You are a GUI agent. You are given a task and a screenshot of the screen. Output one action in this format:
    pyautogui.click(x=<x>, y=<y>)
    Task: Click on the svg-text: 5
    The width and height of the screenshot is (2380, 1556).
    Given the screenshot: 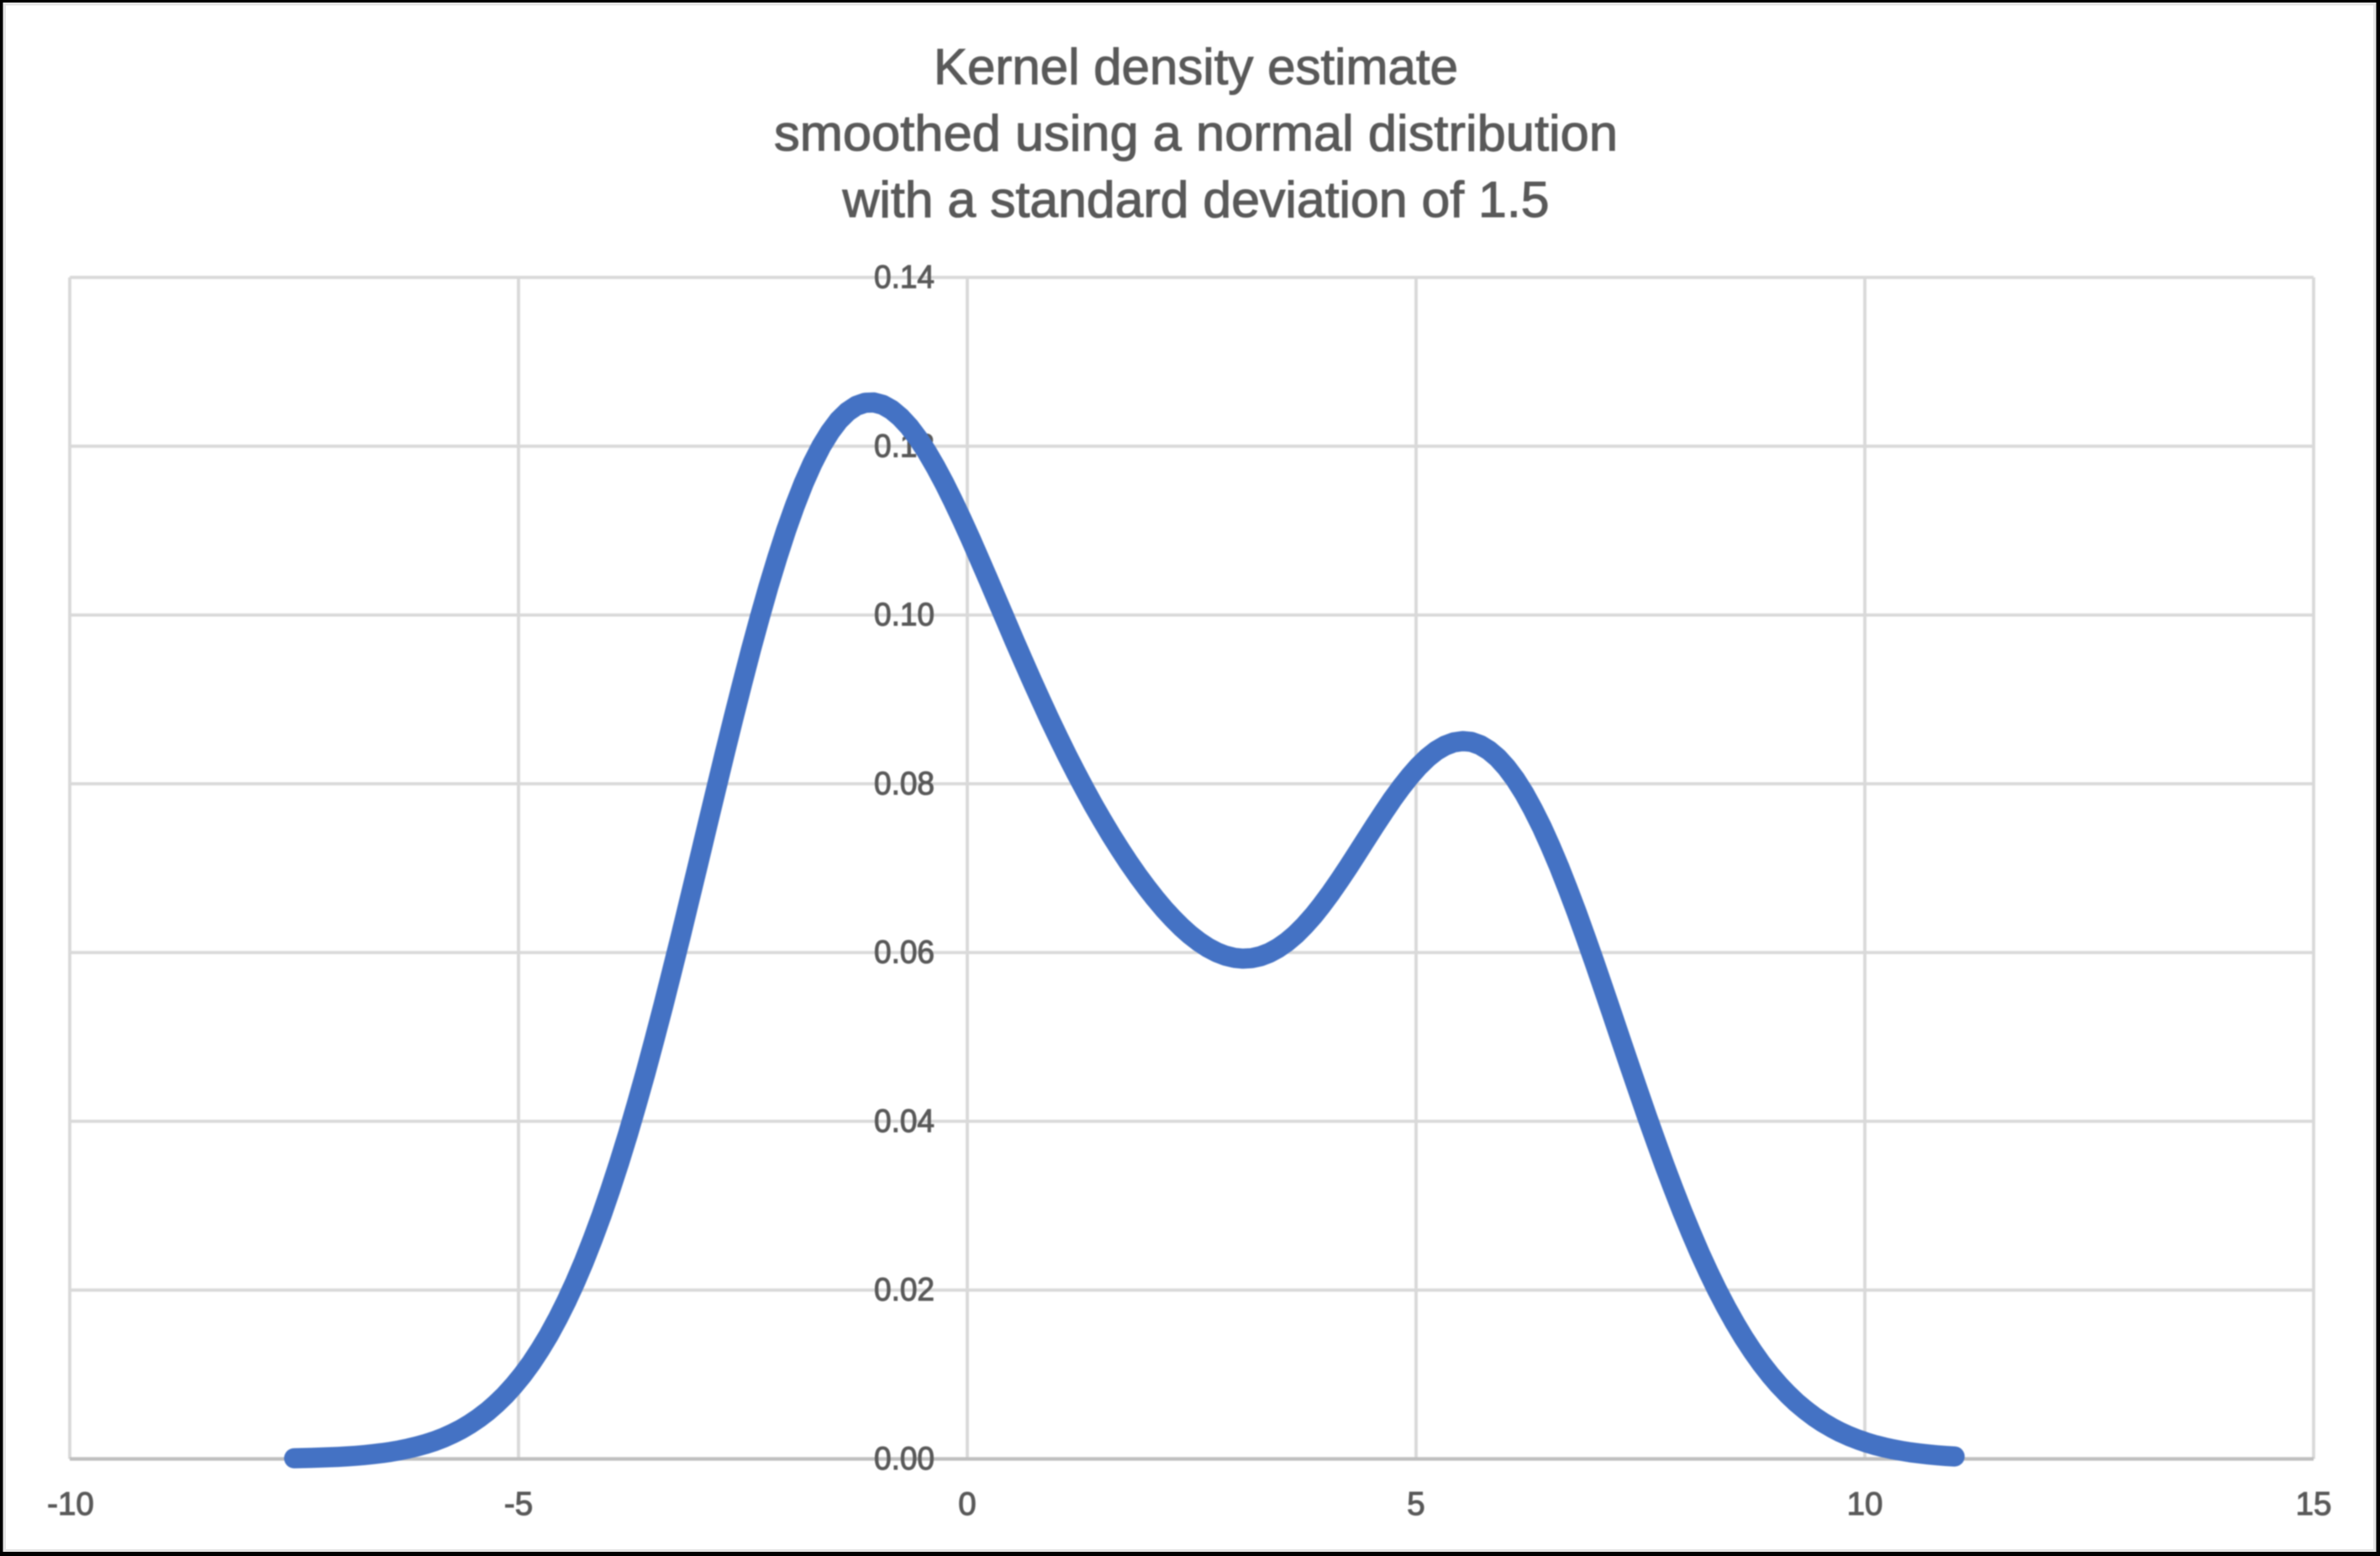 What is the action you would take?
    pyautogui.click(x=1415, y=1504)
    